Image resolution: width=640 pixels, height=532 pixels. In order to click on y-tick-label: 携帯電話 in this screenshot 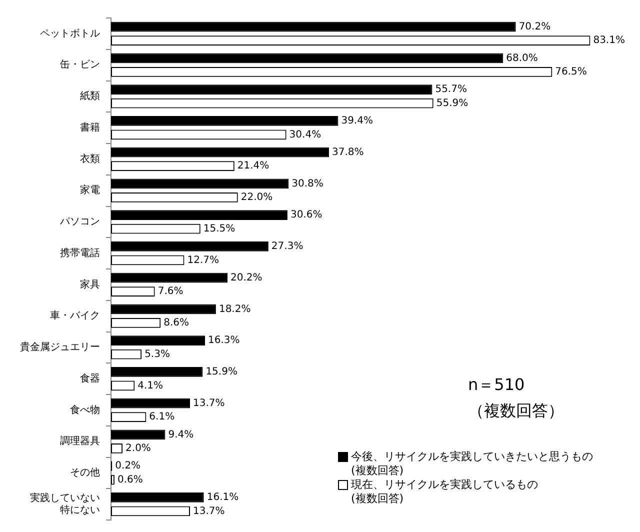, I will do `click(80, 252)`.